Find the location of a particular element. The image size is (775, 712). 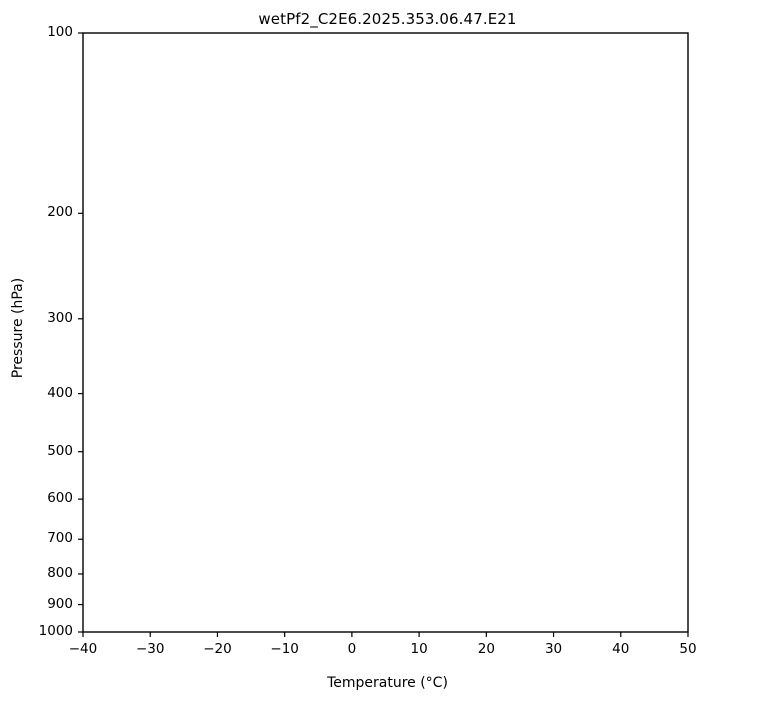

mixing-ratio-label-6: 6 is located at coordinates (751, 444).